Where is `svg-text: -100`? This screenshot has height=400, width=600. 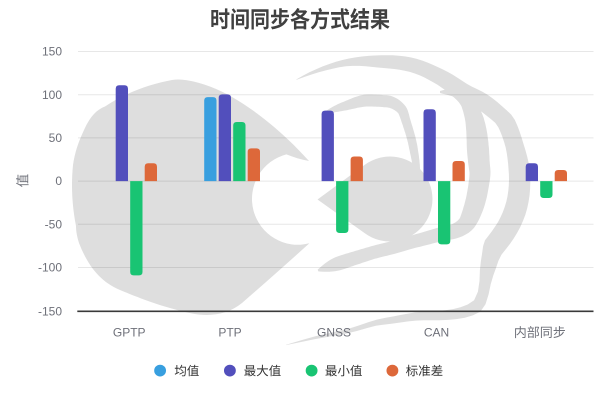
svg-text: -100 is located at coordinates (50, 268).